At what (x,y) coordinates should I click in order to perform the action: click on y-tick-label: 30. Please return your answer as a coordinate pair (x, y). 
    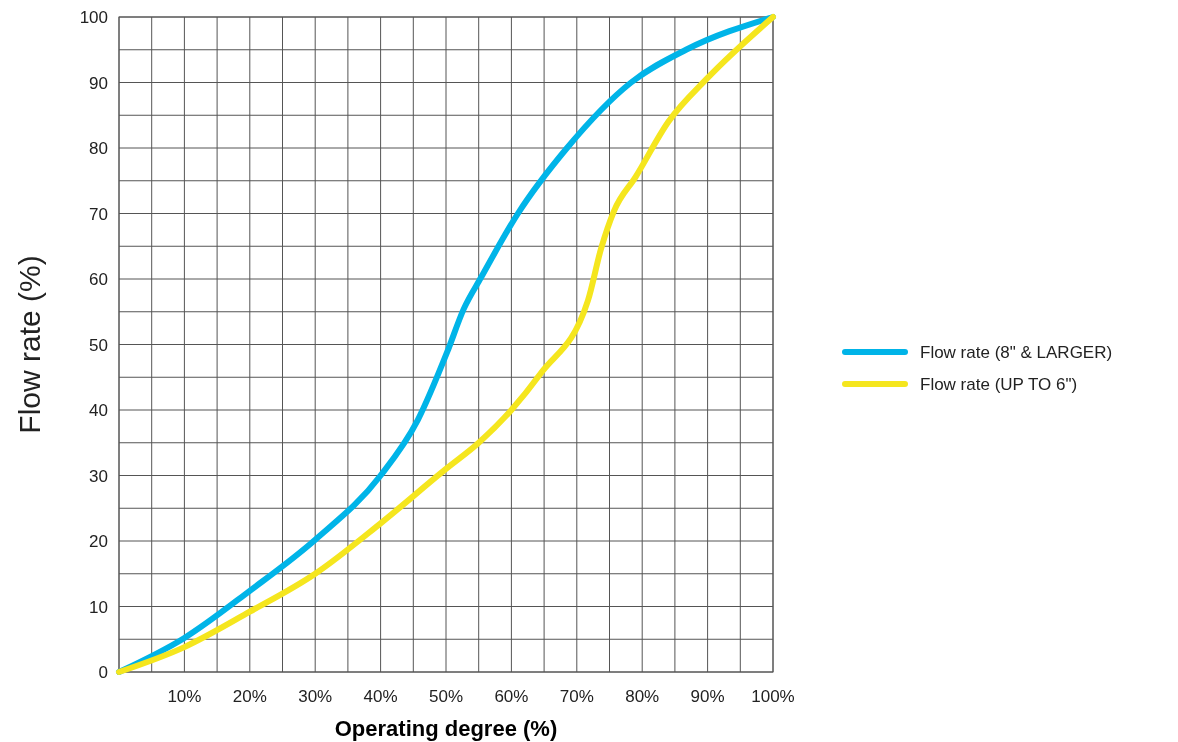
    Looking at the image, I should click on (98, 476).